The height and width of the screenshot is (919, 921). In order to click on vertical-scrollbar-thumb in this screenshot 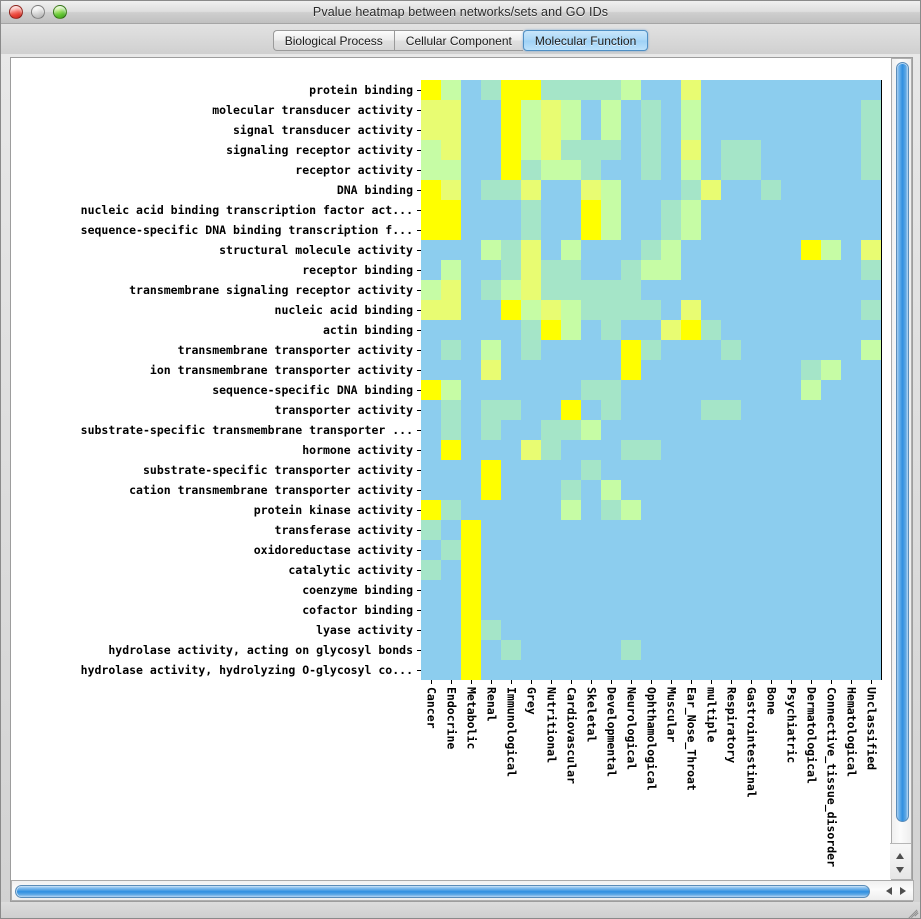, I will do `click(902, 442)`.